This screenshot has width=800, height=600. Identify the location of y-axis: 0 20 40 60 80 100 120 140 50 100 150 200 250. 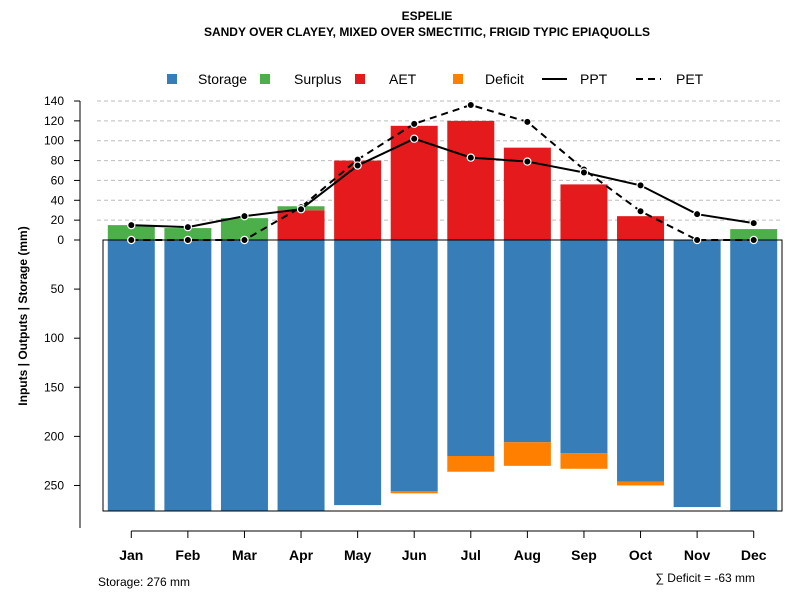
(62, 311).